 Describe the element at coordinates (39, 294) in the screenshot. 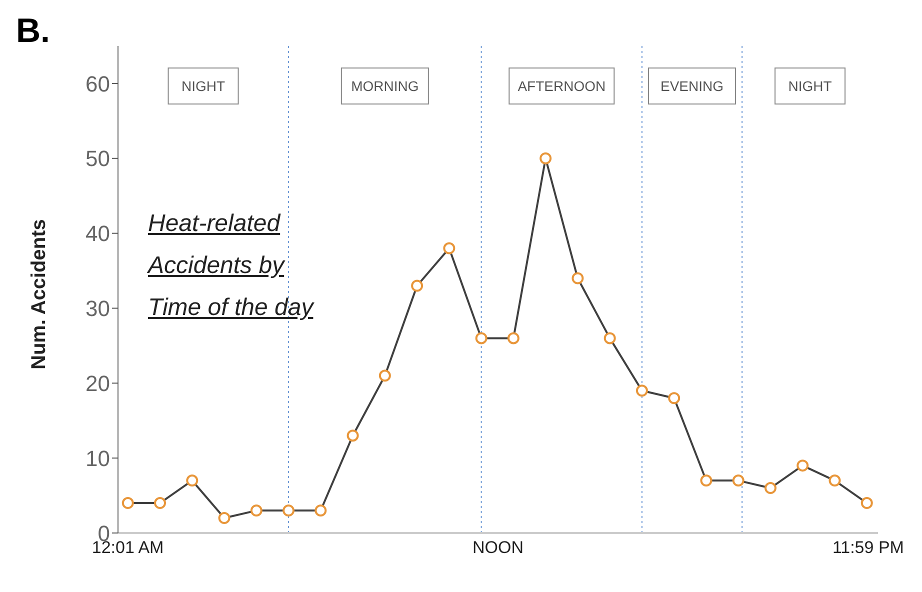

I see `y-axis-title: Num. Accidents` at that location.